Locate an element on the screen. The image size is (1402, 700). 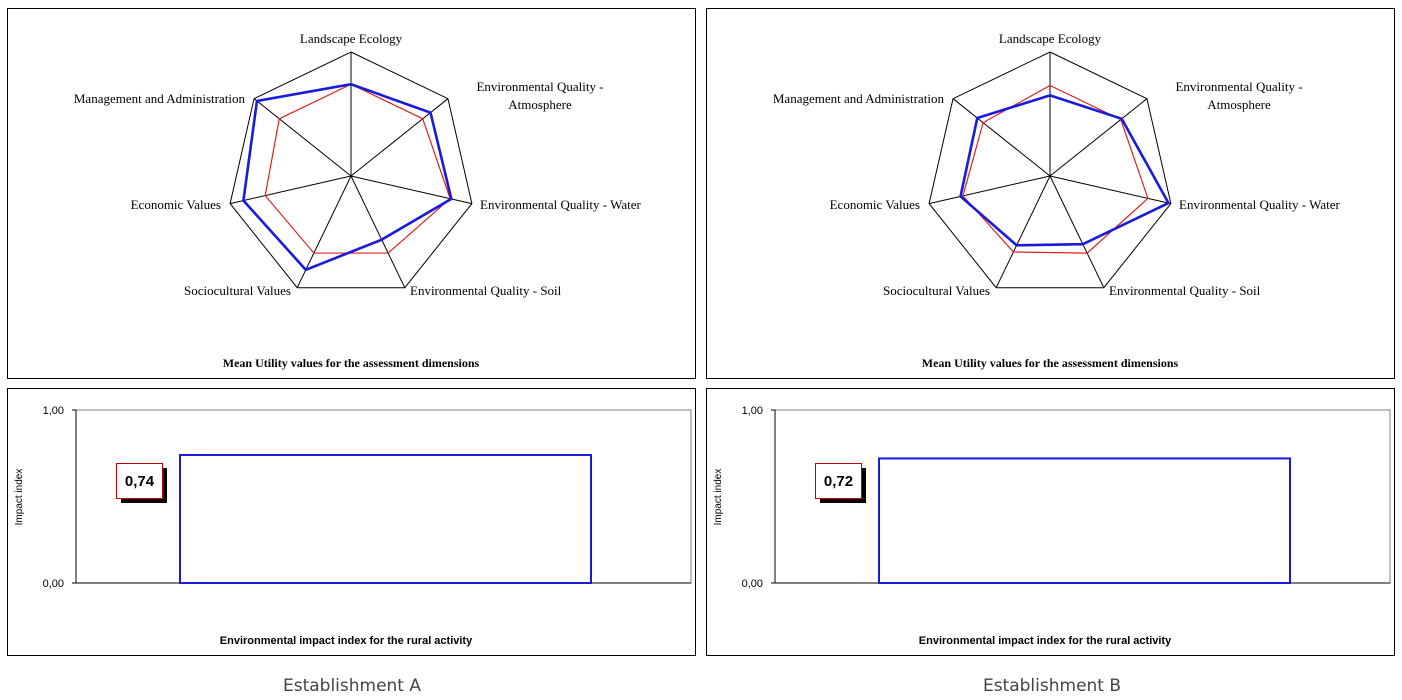
radar-series-red is located at coordinates (1055, 169).